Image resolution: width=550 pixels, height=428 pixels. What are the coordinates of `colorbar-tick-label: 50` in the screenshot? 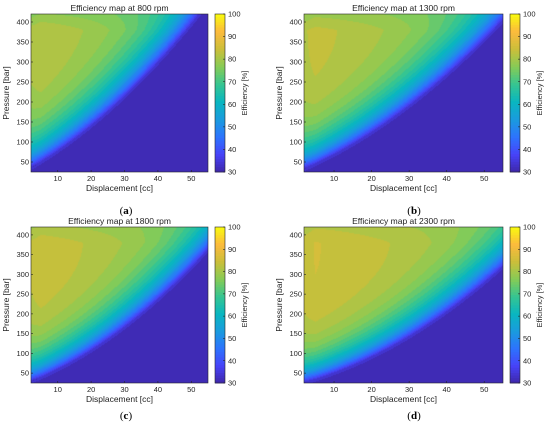 It's located at (527, 338).